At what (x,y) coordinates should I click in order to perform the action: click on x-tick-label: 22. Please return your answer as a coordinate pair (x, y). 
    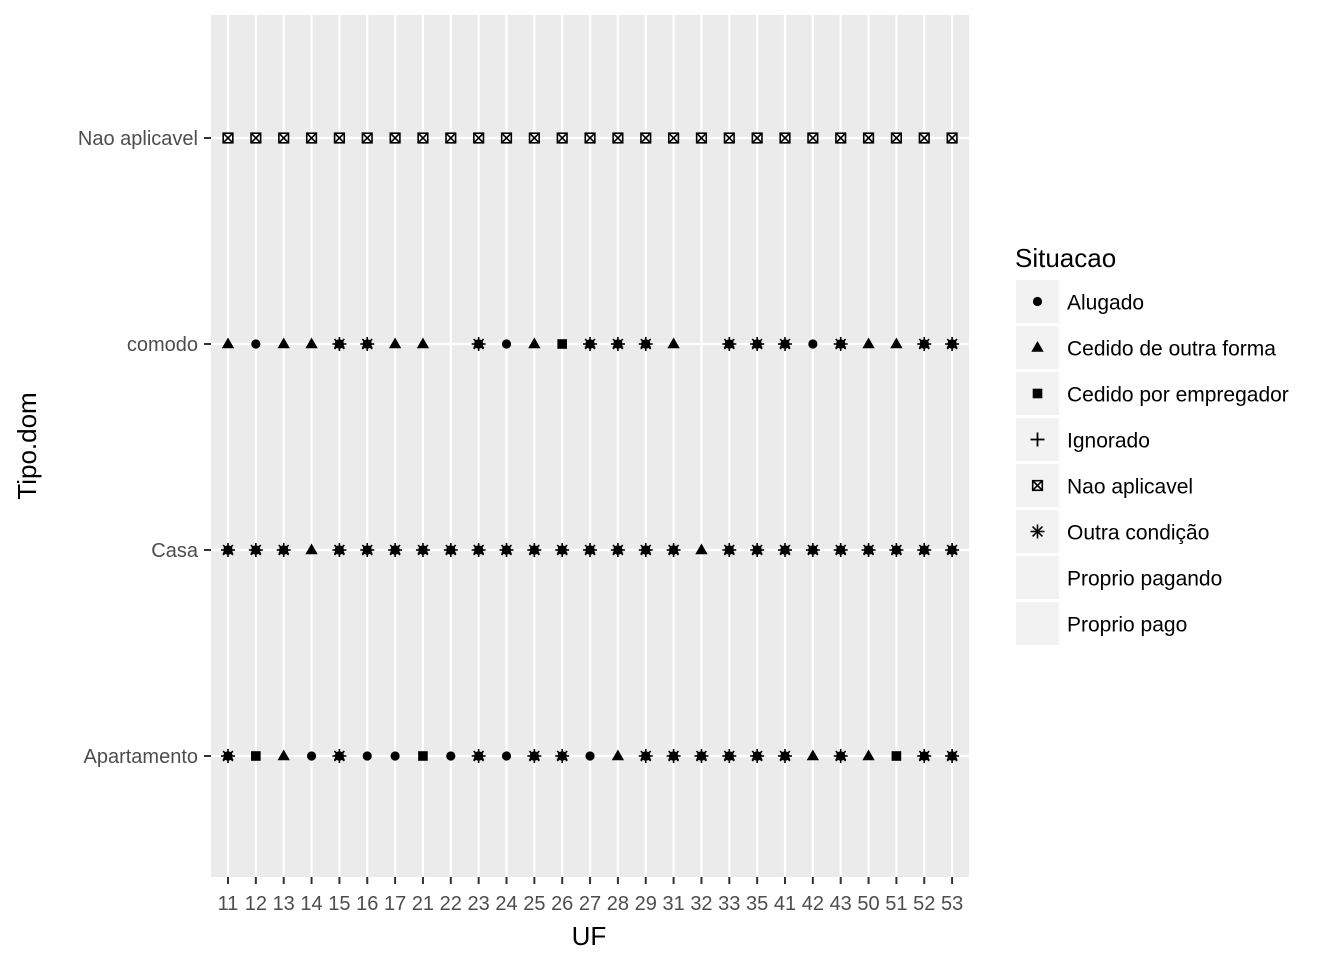
    Looking at the image, I should click on (451, 904).